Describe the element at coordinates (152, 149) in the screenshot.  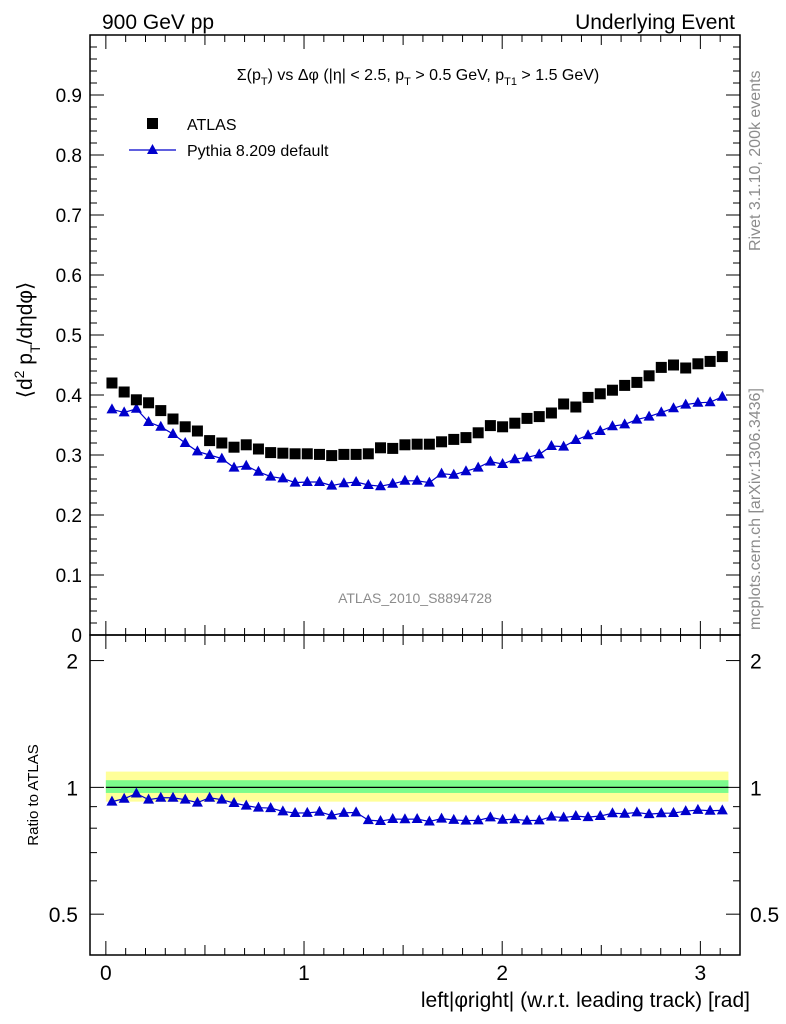
I see `legend-pythia-marker` at that location.